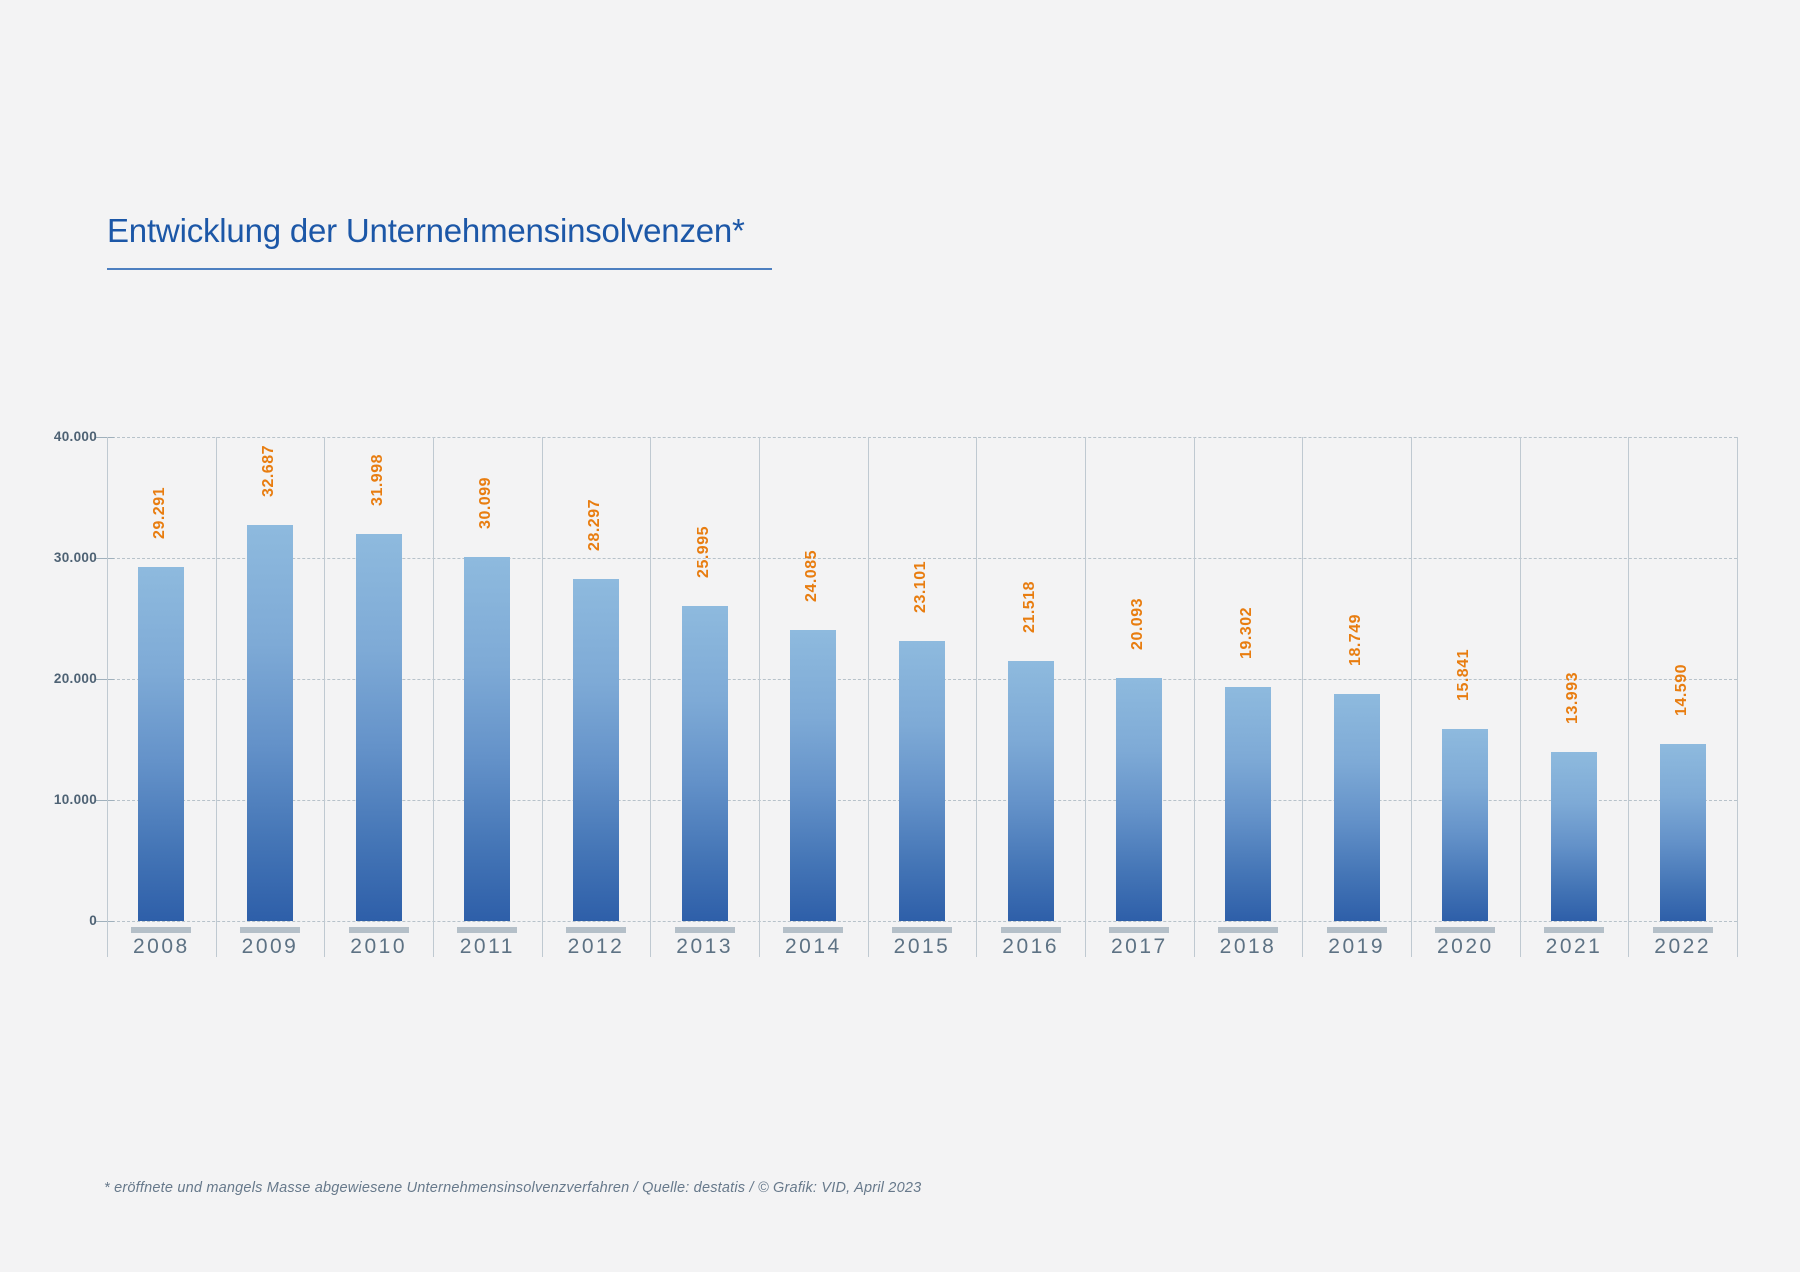 The width and height of the screenshot is (1800, 1272). What do you see at coordinates (1138, 624) in the screenshot?
I see `value-label-2017: 20.093` at bounding box center [1138, 624].